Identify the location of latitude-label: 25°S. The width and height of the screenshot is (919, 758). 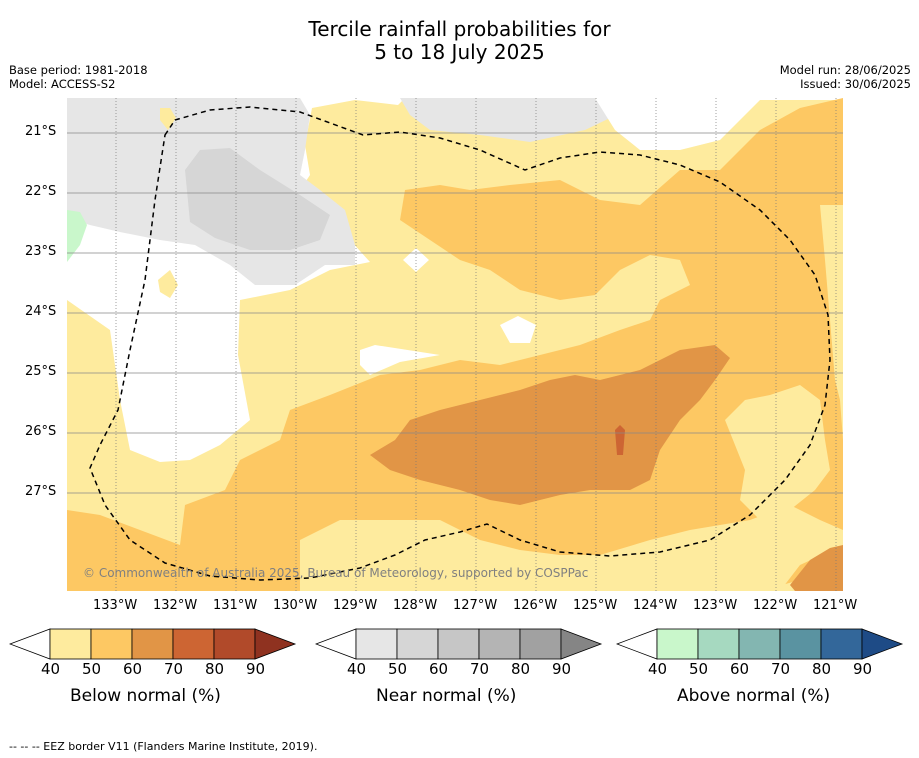
(41, 371).